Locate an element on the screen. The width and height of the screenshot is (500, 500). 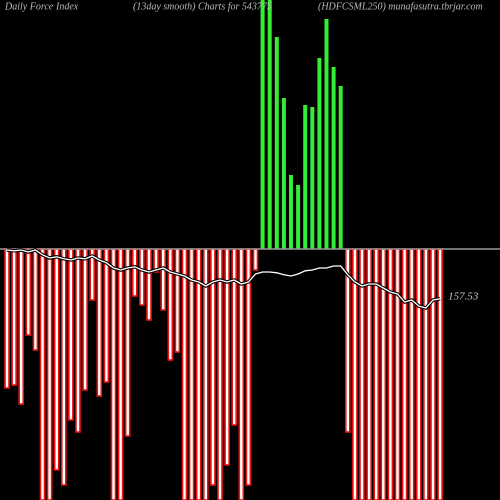
chart-subtitle: (13day smooth) Charts for 543775 is located at coordinates (202, 6).